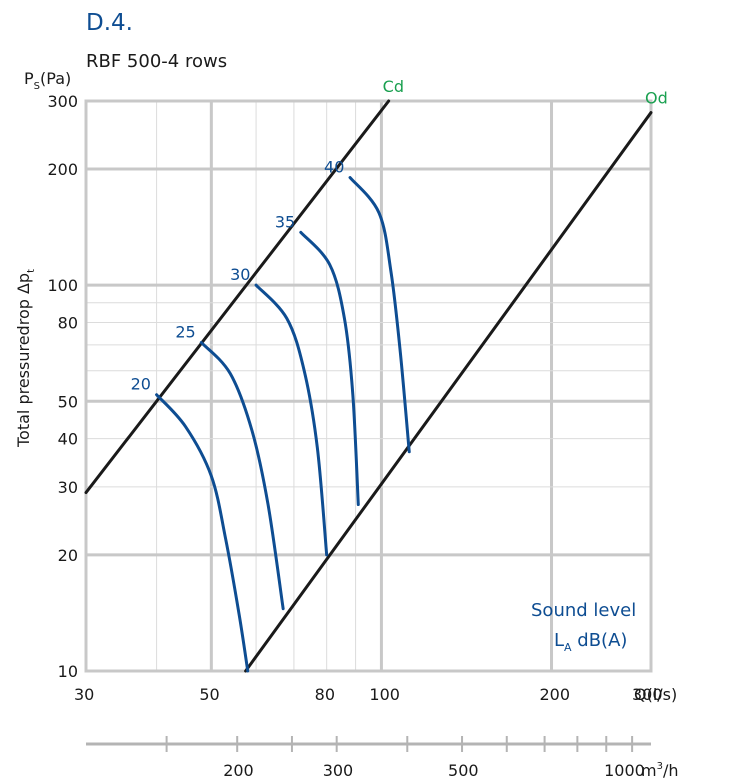 The height and width of the screenshot is (783, 737). I want to click on y-tick-label: 20, so click(68, 555).